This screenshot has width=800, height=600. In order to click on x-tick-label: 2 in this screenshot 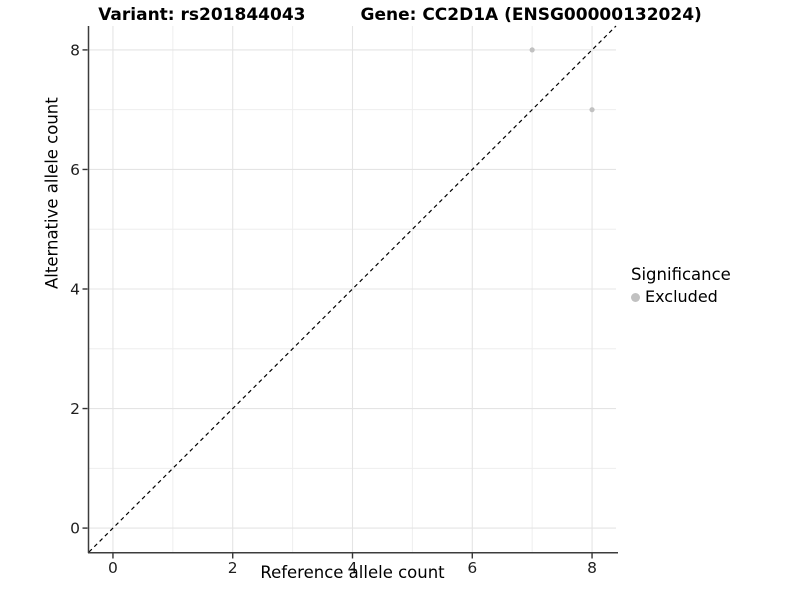, I will do `click(233, 568)`.